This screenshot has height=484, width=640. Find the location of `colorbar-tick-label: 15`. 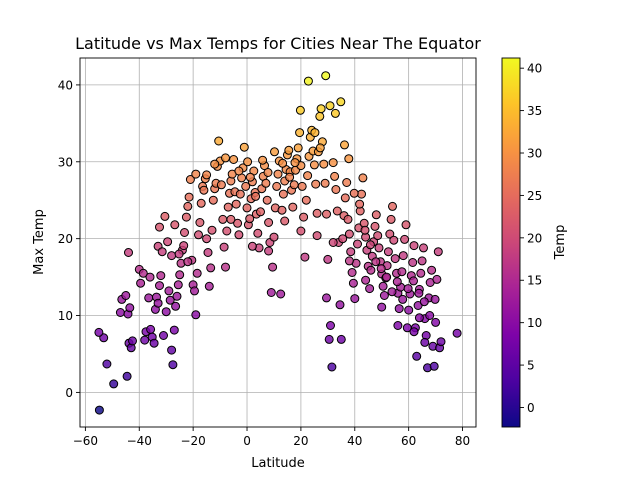

colorbar-tick-label: 15 is located at coordinates (534, 281).